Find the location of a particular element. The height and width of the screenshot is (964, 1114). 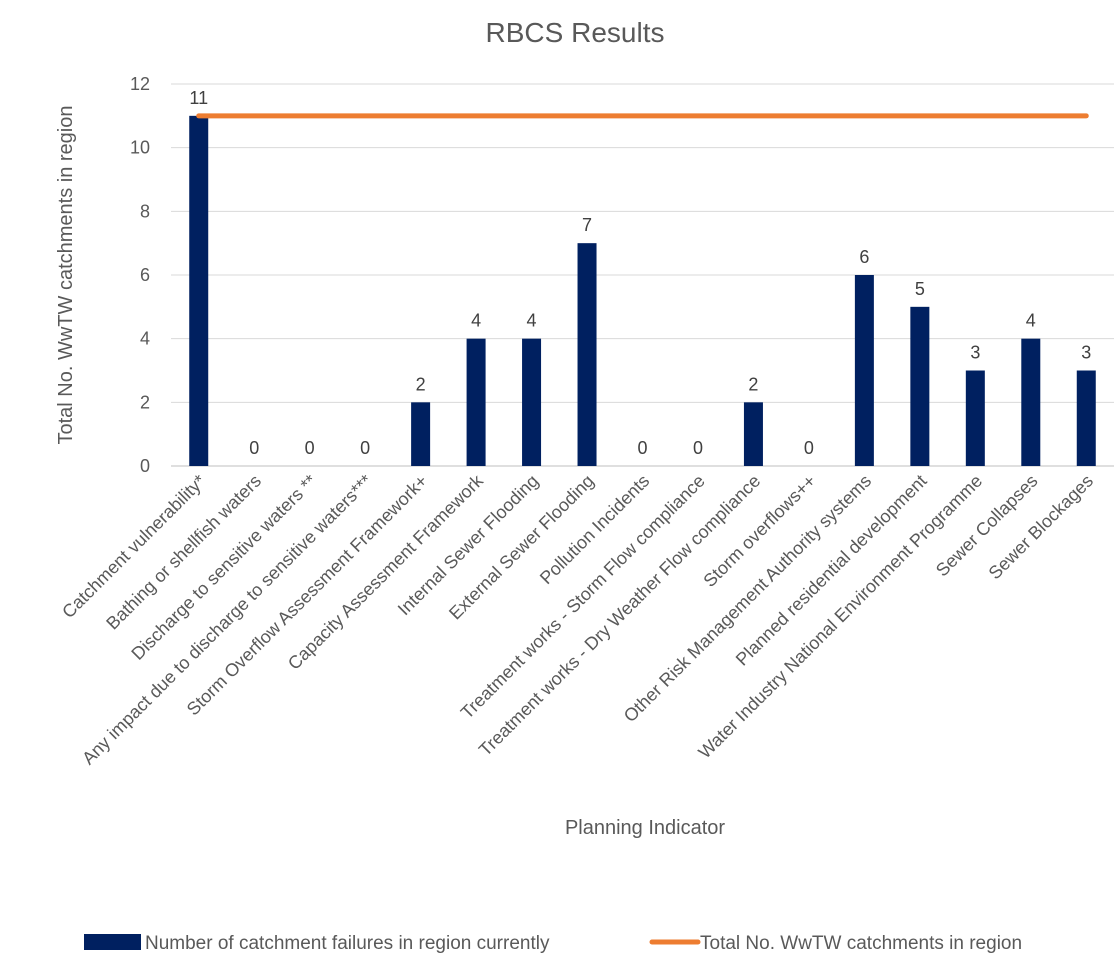

y-tick-label: 8 is located at coordinates (145, 211).